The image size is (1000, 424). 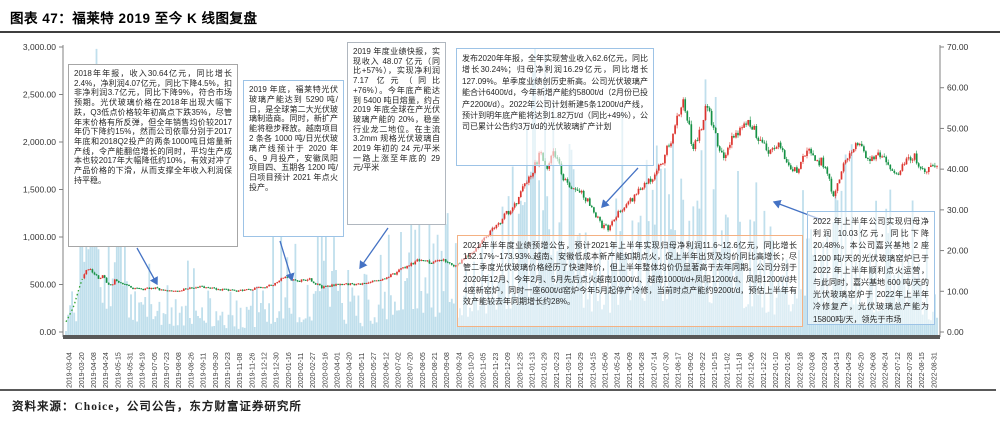 What do you see at coordinates (934, 370) in the screenshot?
I see `x-axis-label: 2022-08-31` at bounding box center [934, 370].